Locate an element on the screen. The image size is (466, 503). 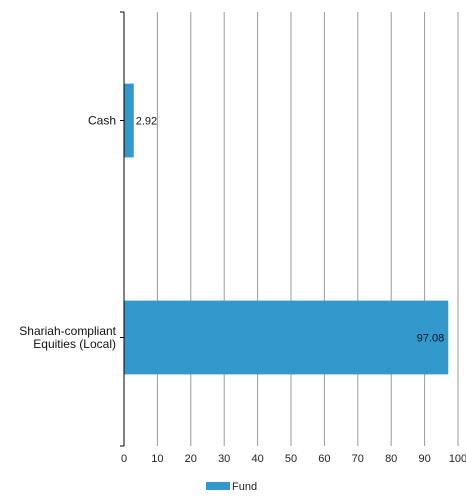
legend-swatch is located at coordinates (218, 486).